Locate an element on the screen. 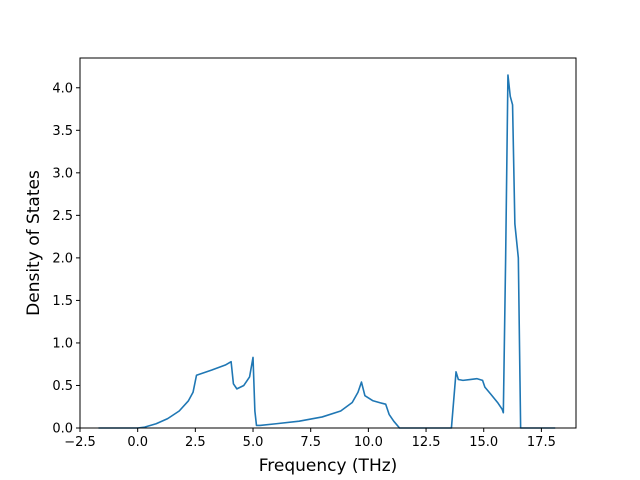  x-tick-label: 12.5 is located at coordinates (426, 442).